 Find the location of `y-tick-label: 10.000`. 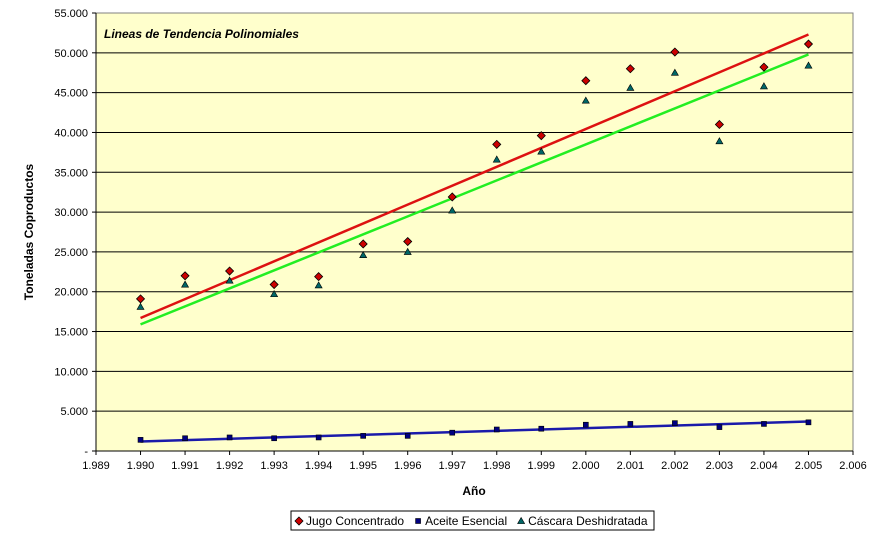

y-tick-label: 10.000 is located at coordinates (71, 372).